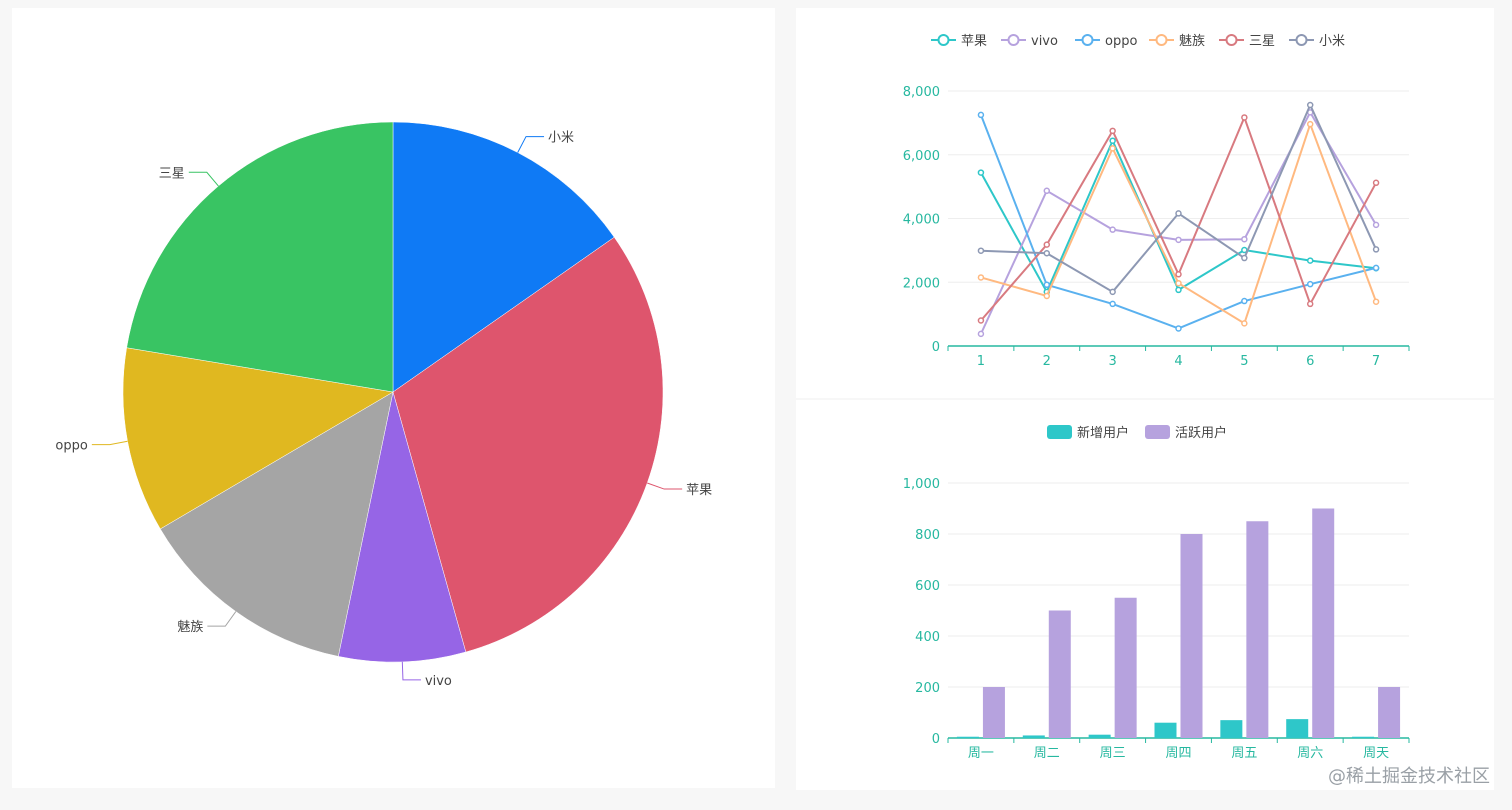  I want to click on legend-label: vivo, so click(1044, 41).